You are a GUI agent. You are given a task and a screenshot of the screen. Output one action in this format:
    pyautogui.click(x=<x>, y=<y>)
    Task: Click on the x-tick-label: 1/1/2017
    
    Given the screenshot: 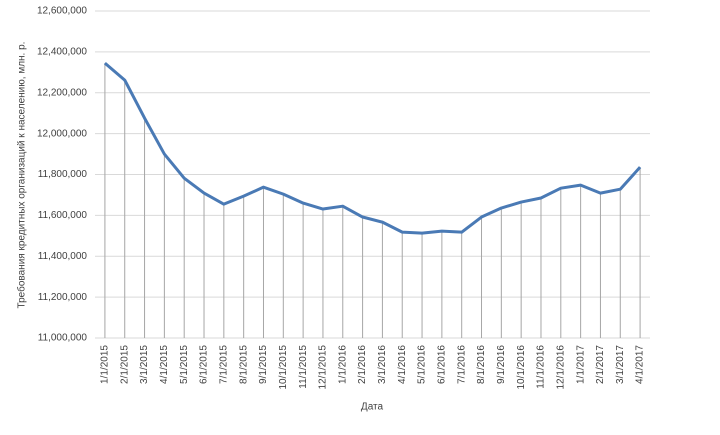 What is the action you would take?
    pyautogui.click(x=580, y=364)
    